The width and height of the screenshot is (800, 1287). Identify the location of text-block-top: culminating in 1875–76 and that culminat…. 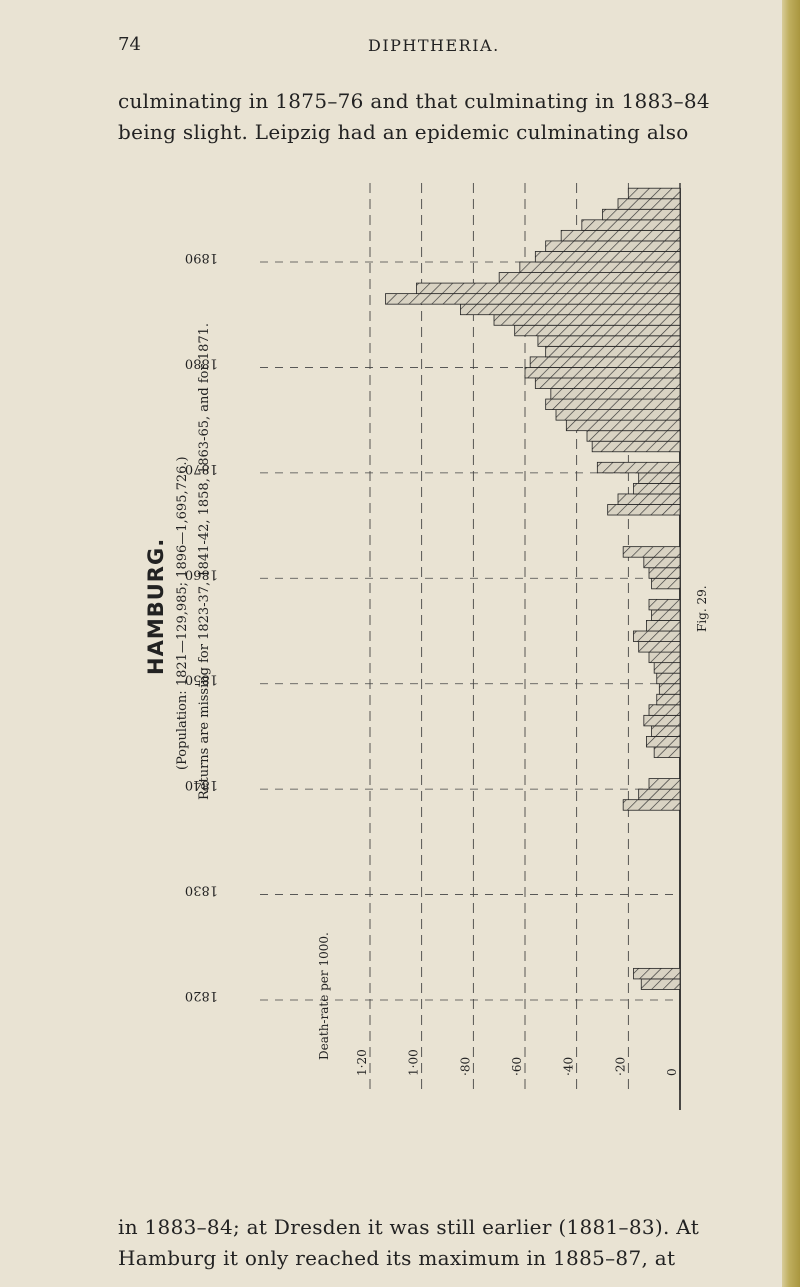
(438, 117).